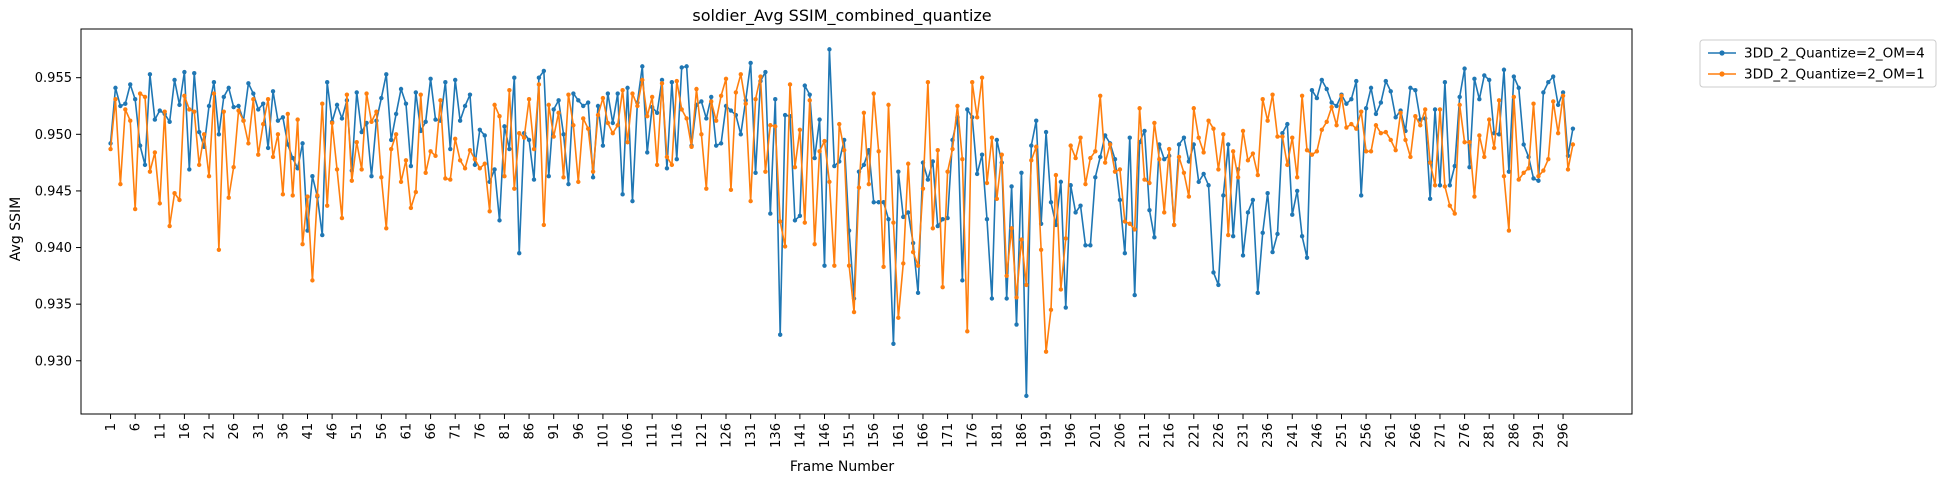 The width and height of the screenshot is (1944, 481). What do you see at coordinates (1834, 54) in the screenshot?
I see `legend-label: 3DD_2_Quantize=2_OM=4` at bounding box center [1834, 54].